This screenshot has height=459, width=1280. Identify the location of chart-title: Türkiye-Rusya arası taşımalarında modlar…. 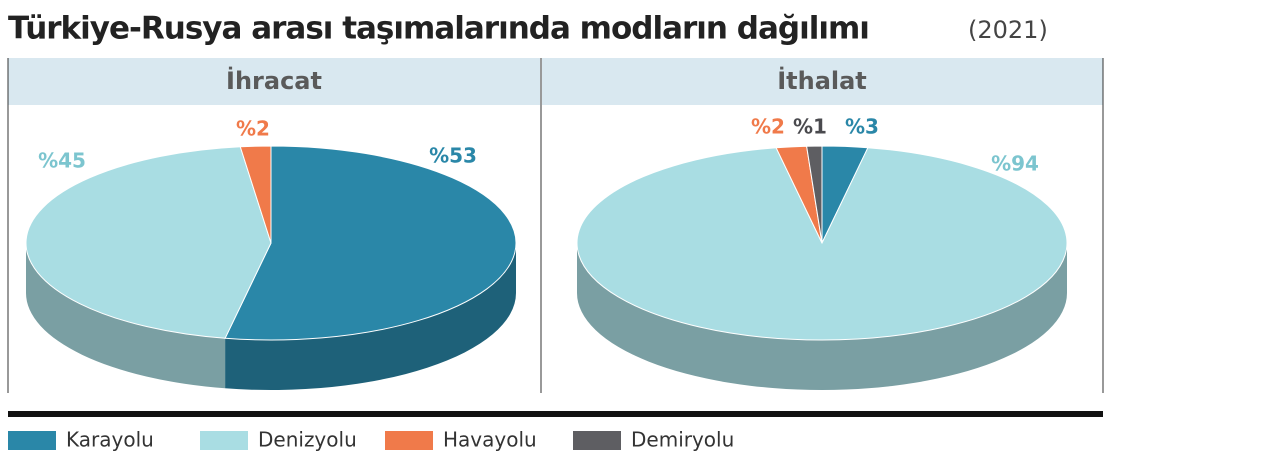
(438, 29).